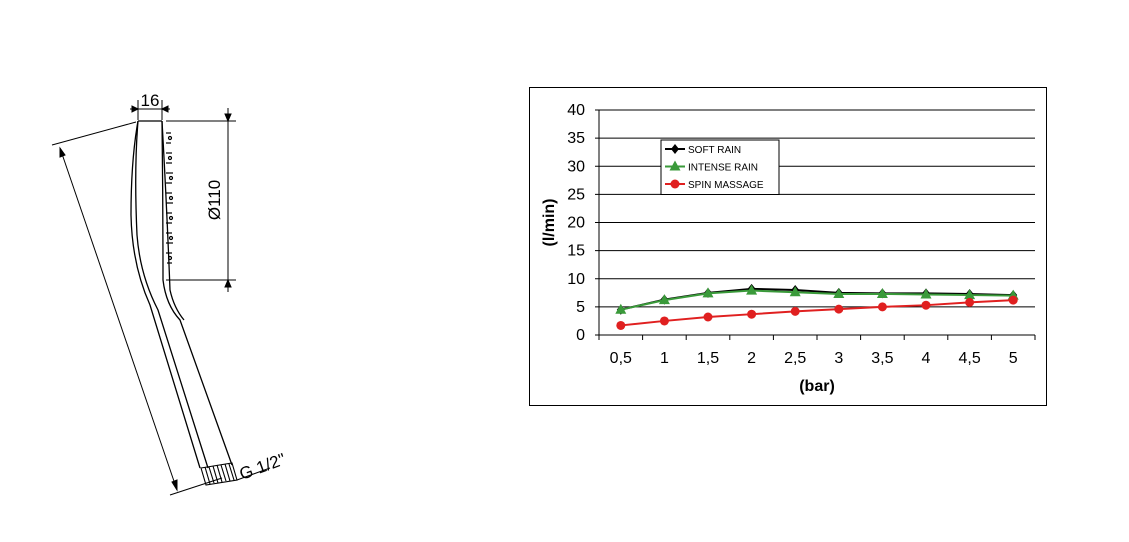 This screenshot has height=542, width=1129. Describe the element at coordinates (576, 138) in the screenshot. I see `y-tick-label: 35` at that location.